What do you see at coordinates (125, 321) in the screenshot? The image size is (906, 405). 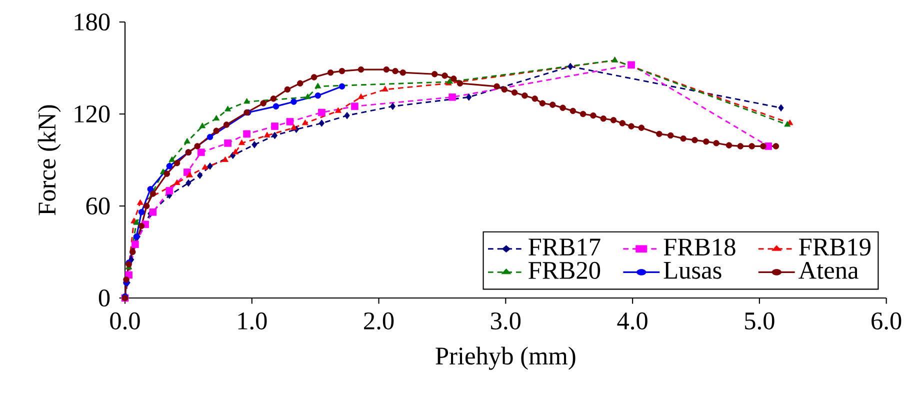 I see `x-tick-label: 0.0` at bounding box center [125, 321].